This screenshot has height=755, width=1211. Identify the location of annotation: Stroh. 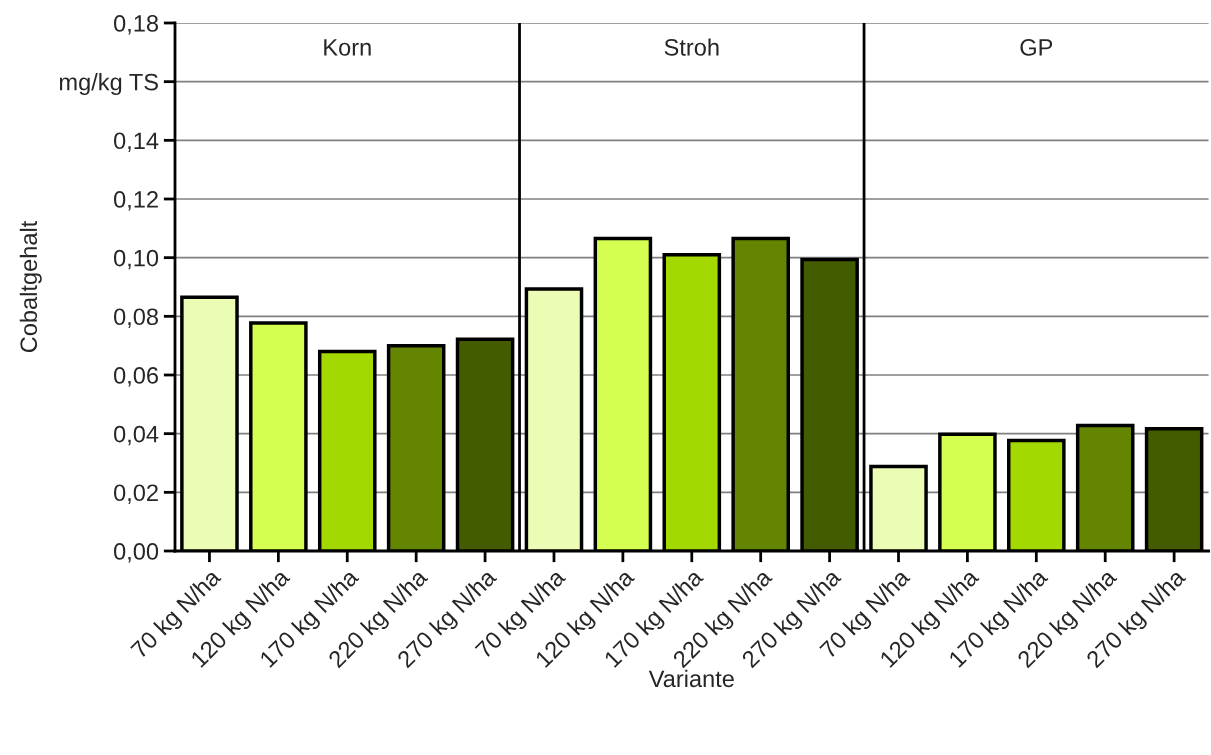
(691, 47).